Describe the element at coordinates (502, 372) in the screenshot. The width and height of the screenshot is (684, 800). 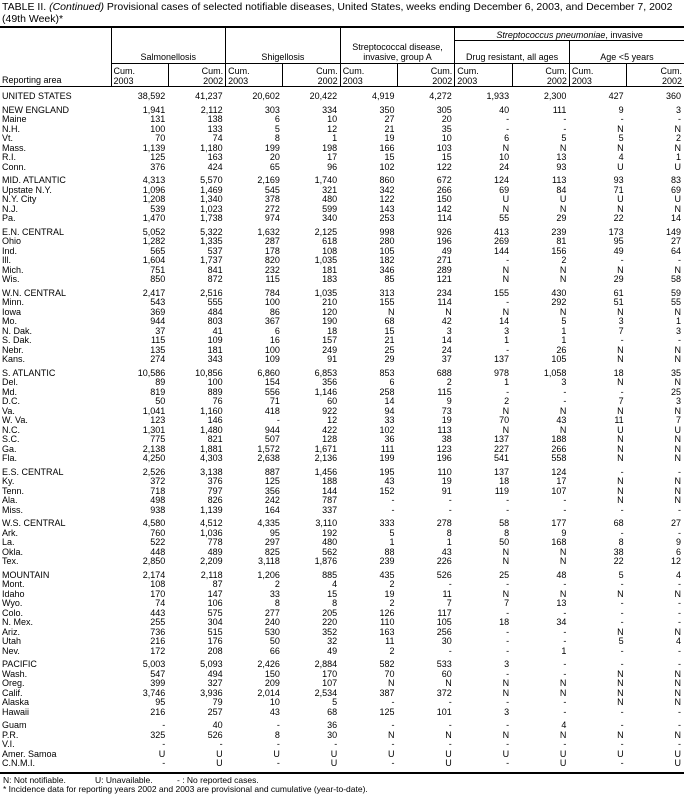
I see `value-cell: 978` at that location.